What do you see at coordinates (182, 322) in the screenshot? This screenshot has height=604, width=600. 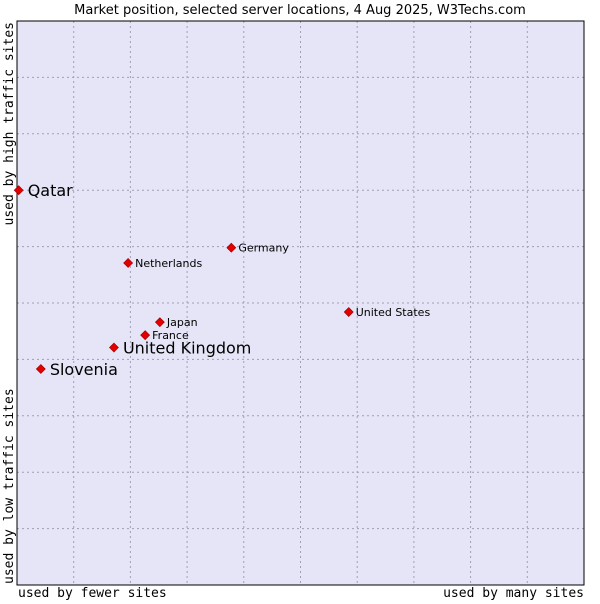 I see `data-point-label: Japan` at bounding box center [182, 322].